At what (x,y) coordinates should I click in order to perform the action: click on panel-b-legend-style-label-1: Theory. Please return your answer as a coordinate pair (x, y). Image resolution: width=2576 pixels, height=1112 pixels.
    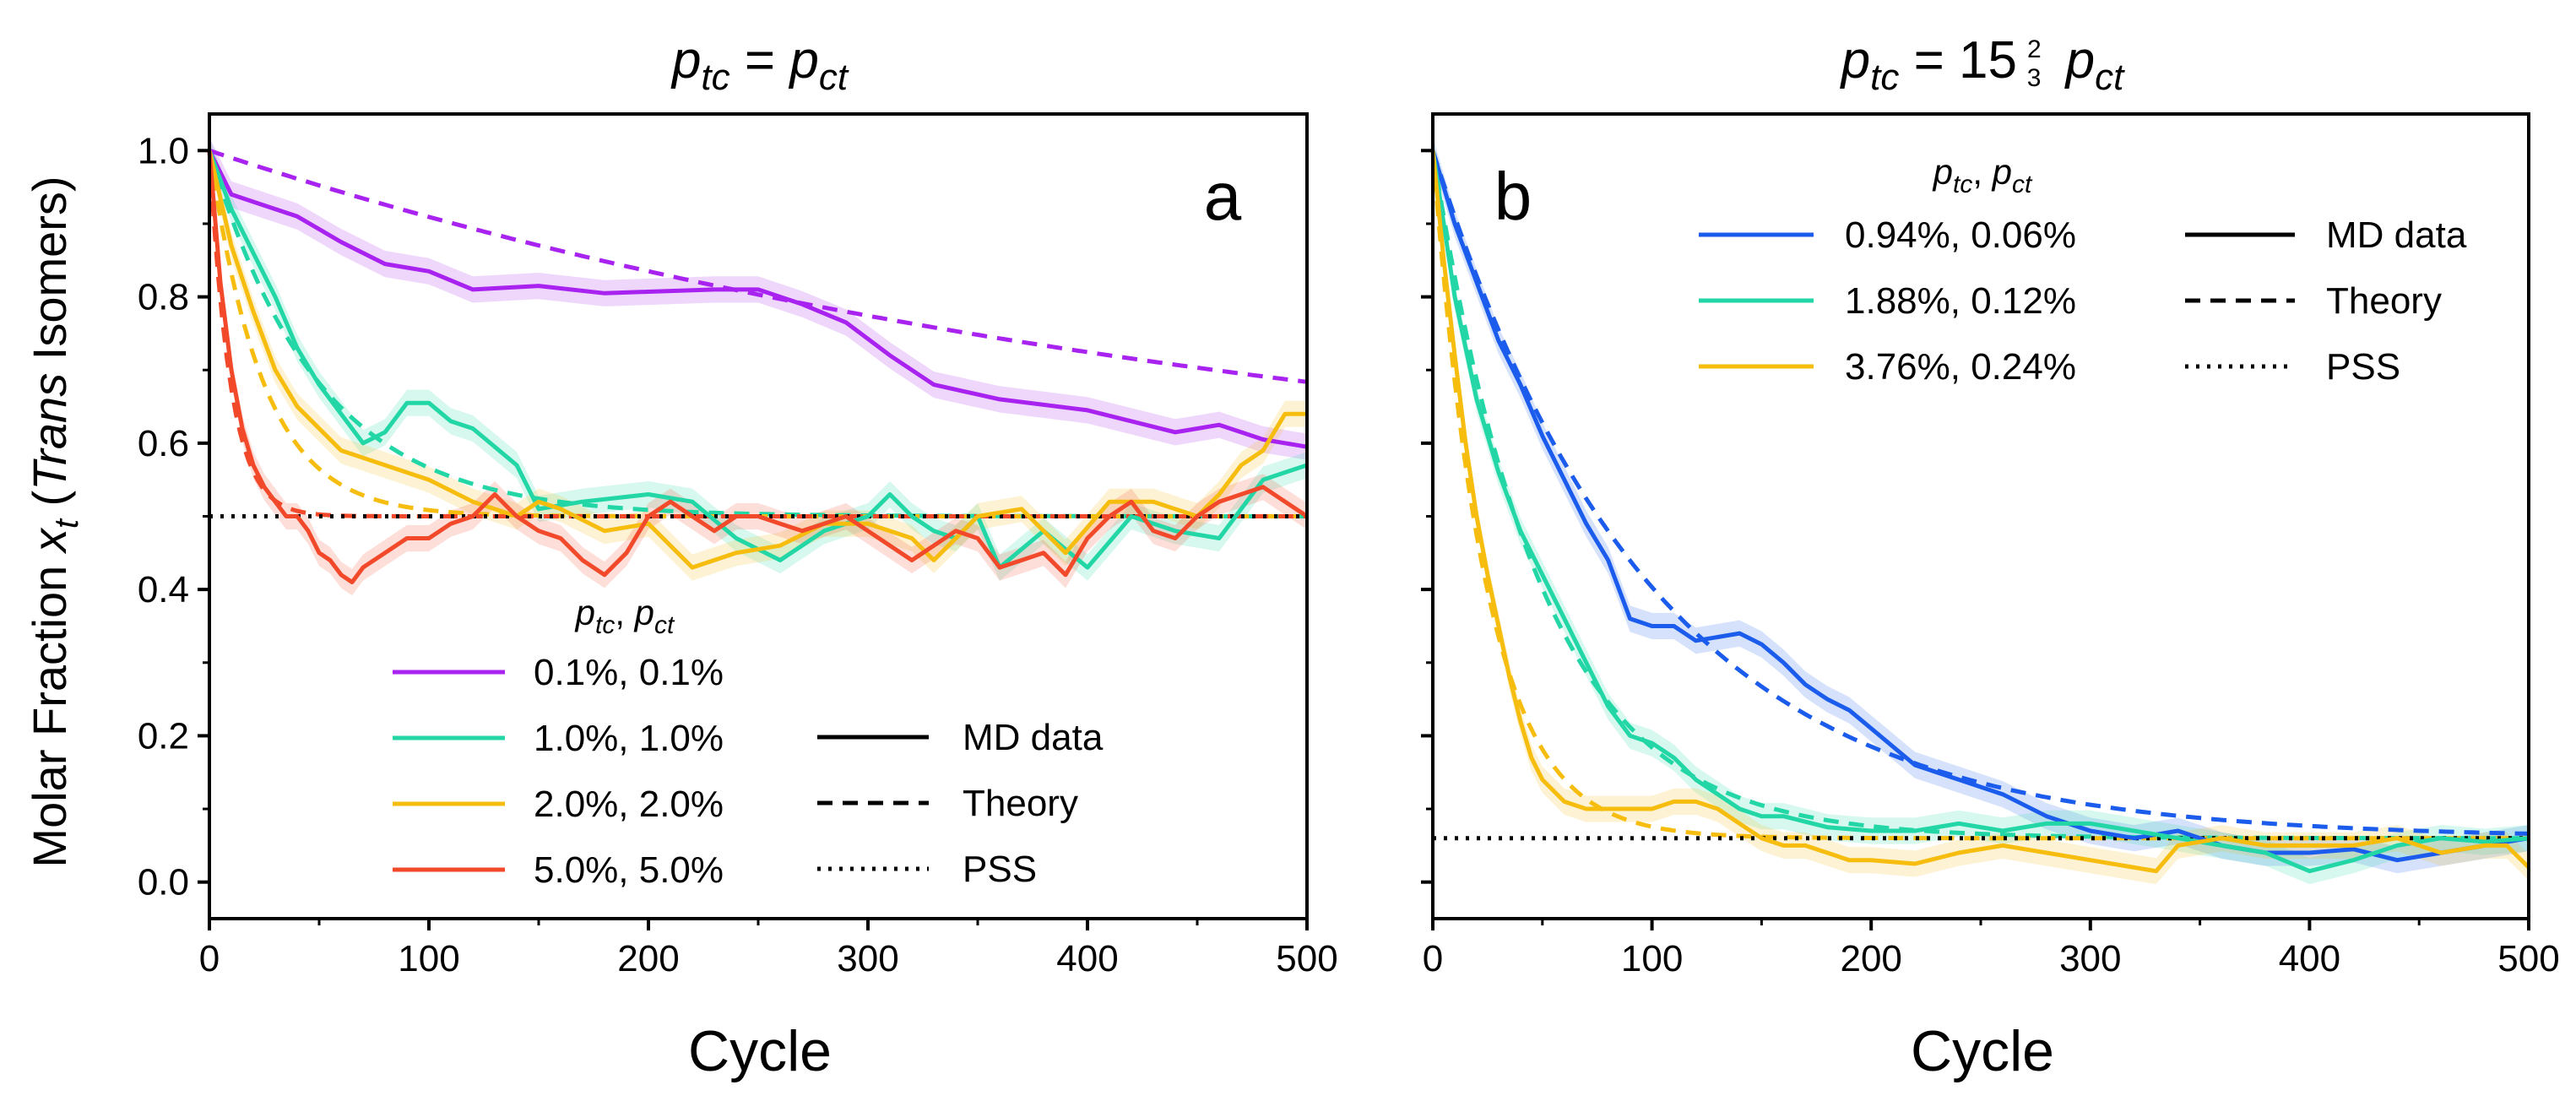
    Looking at the image, I should click on (2384, 301).